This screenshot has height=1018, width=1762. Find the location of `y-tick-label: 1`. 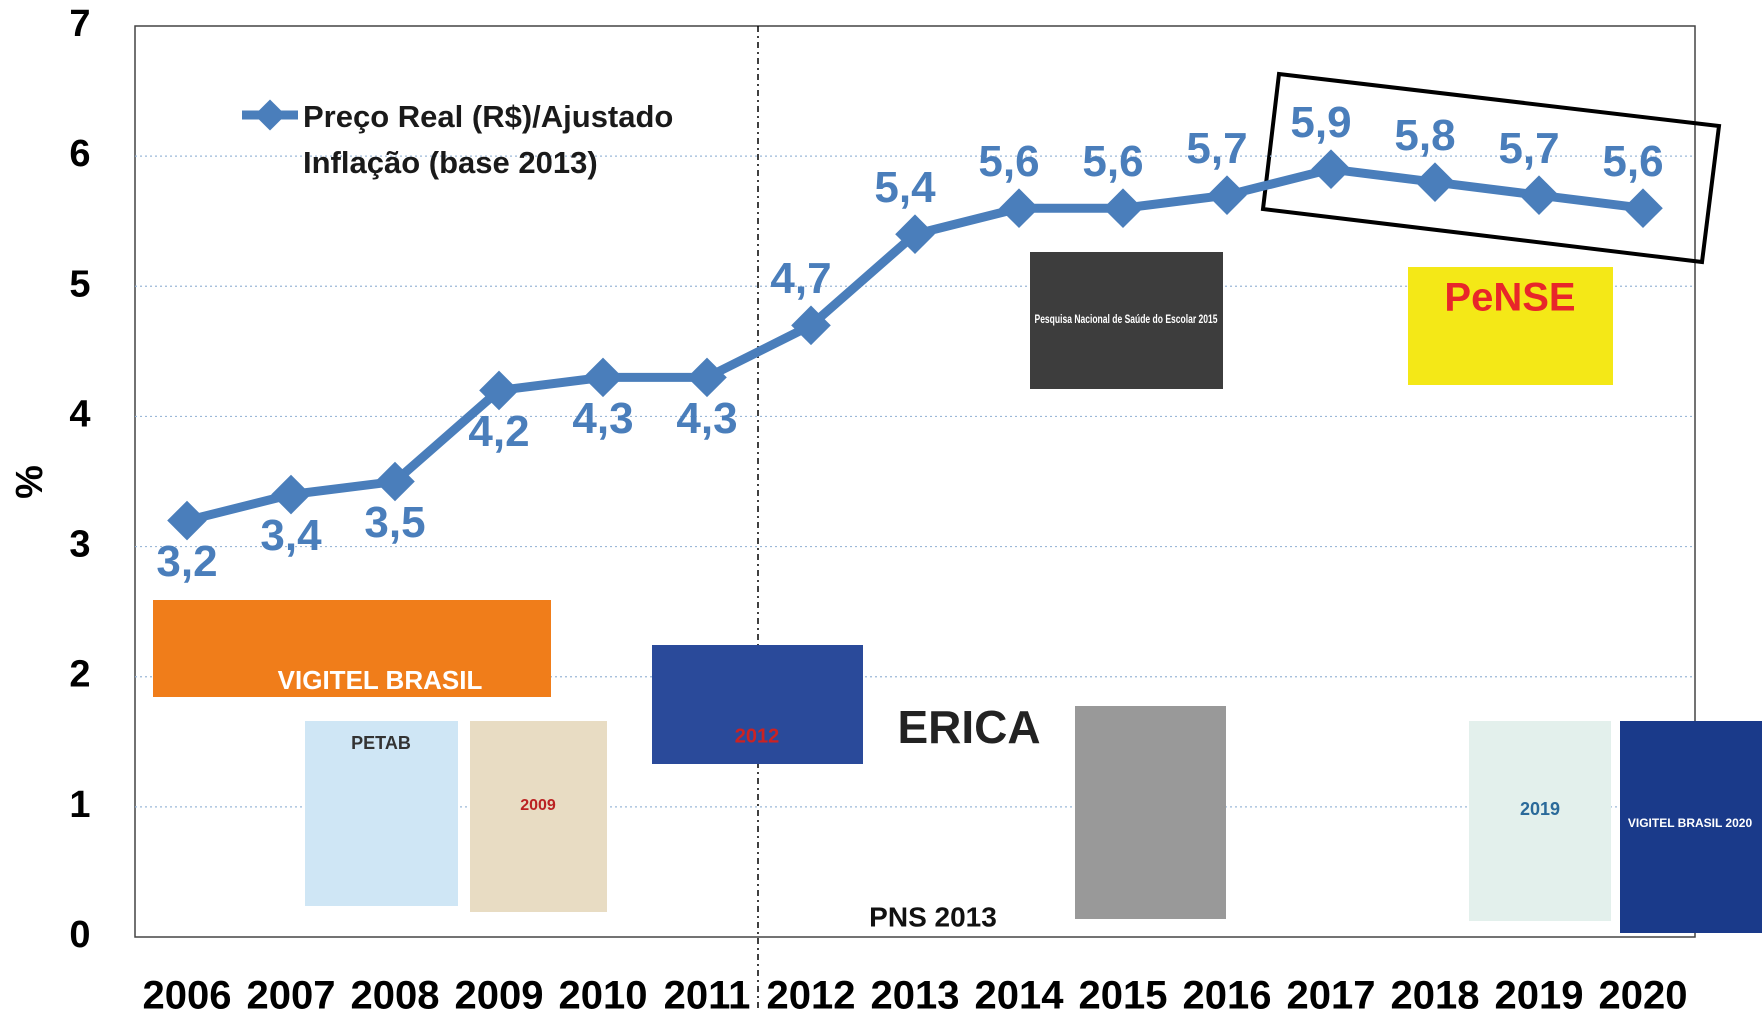

y-tick-label: 1 is located at coordinates (79, 805).